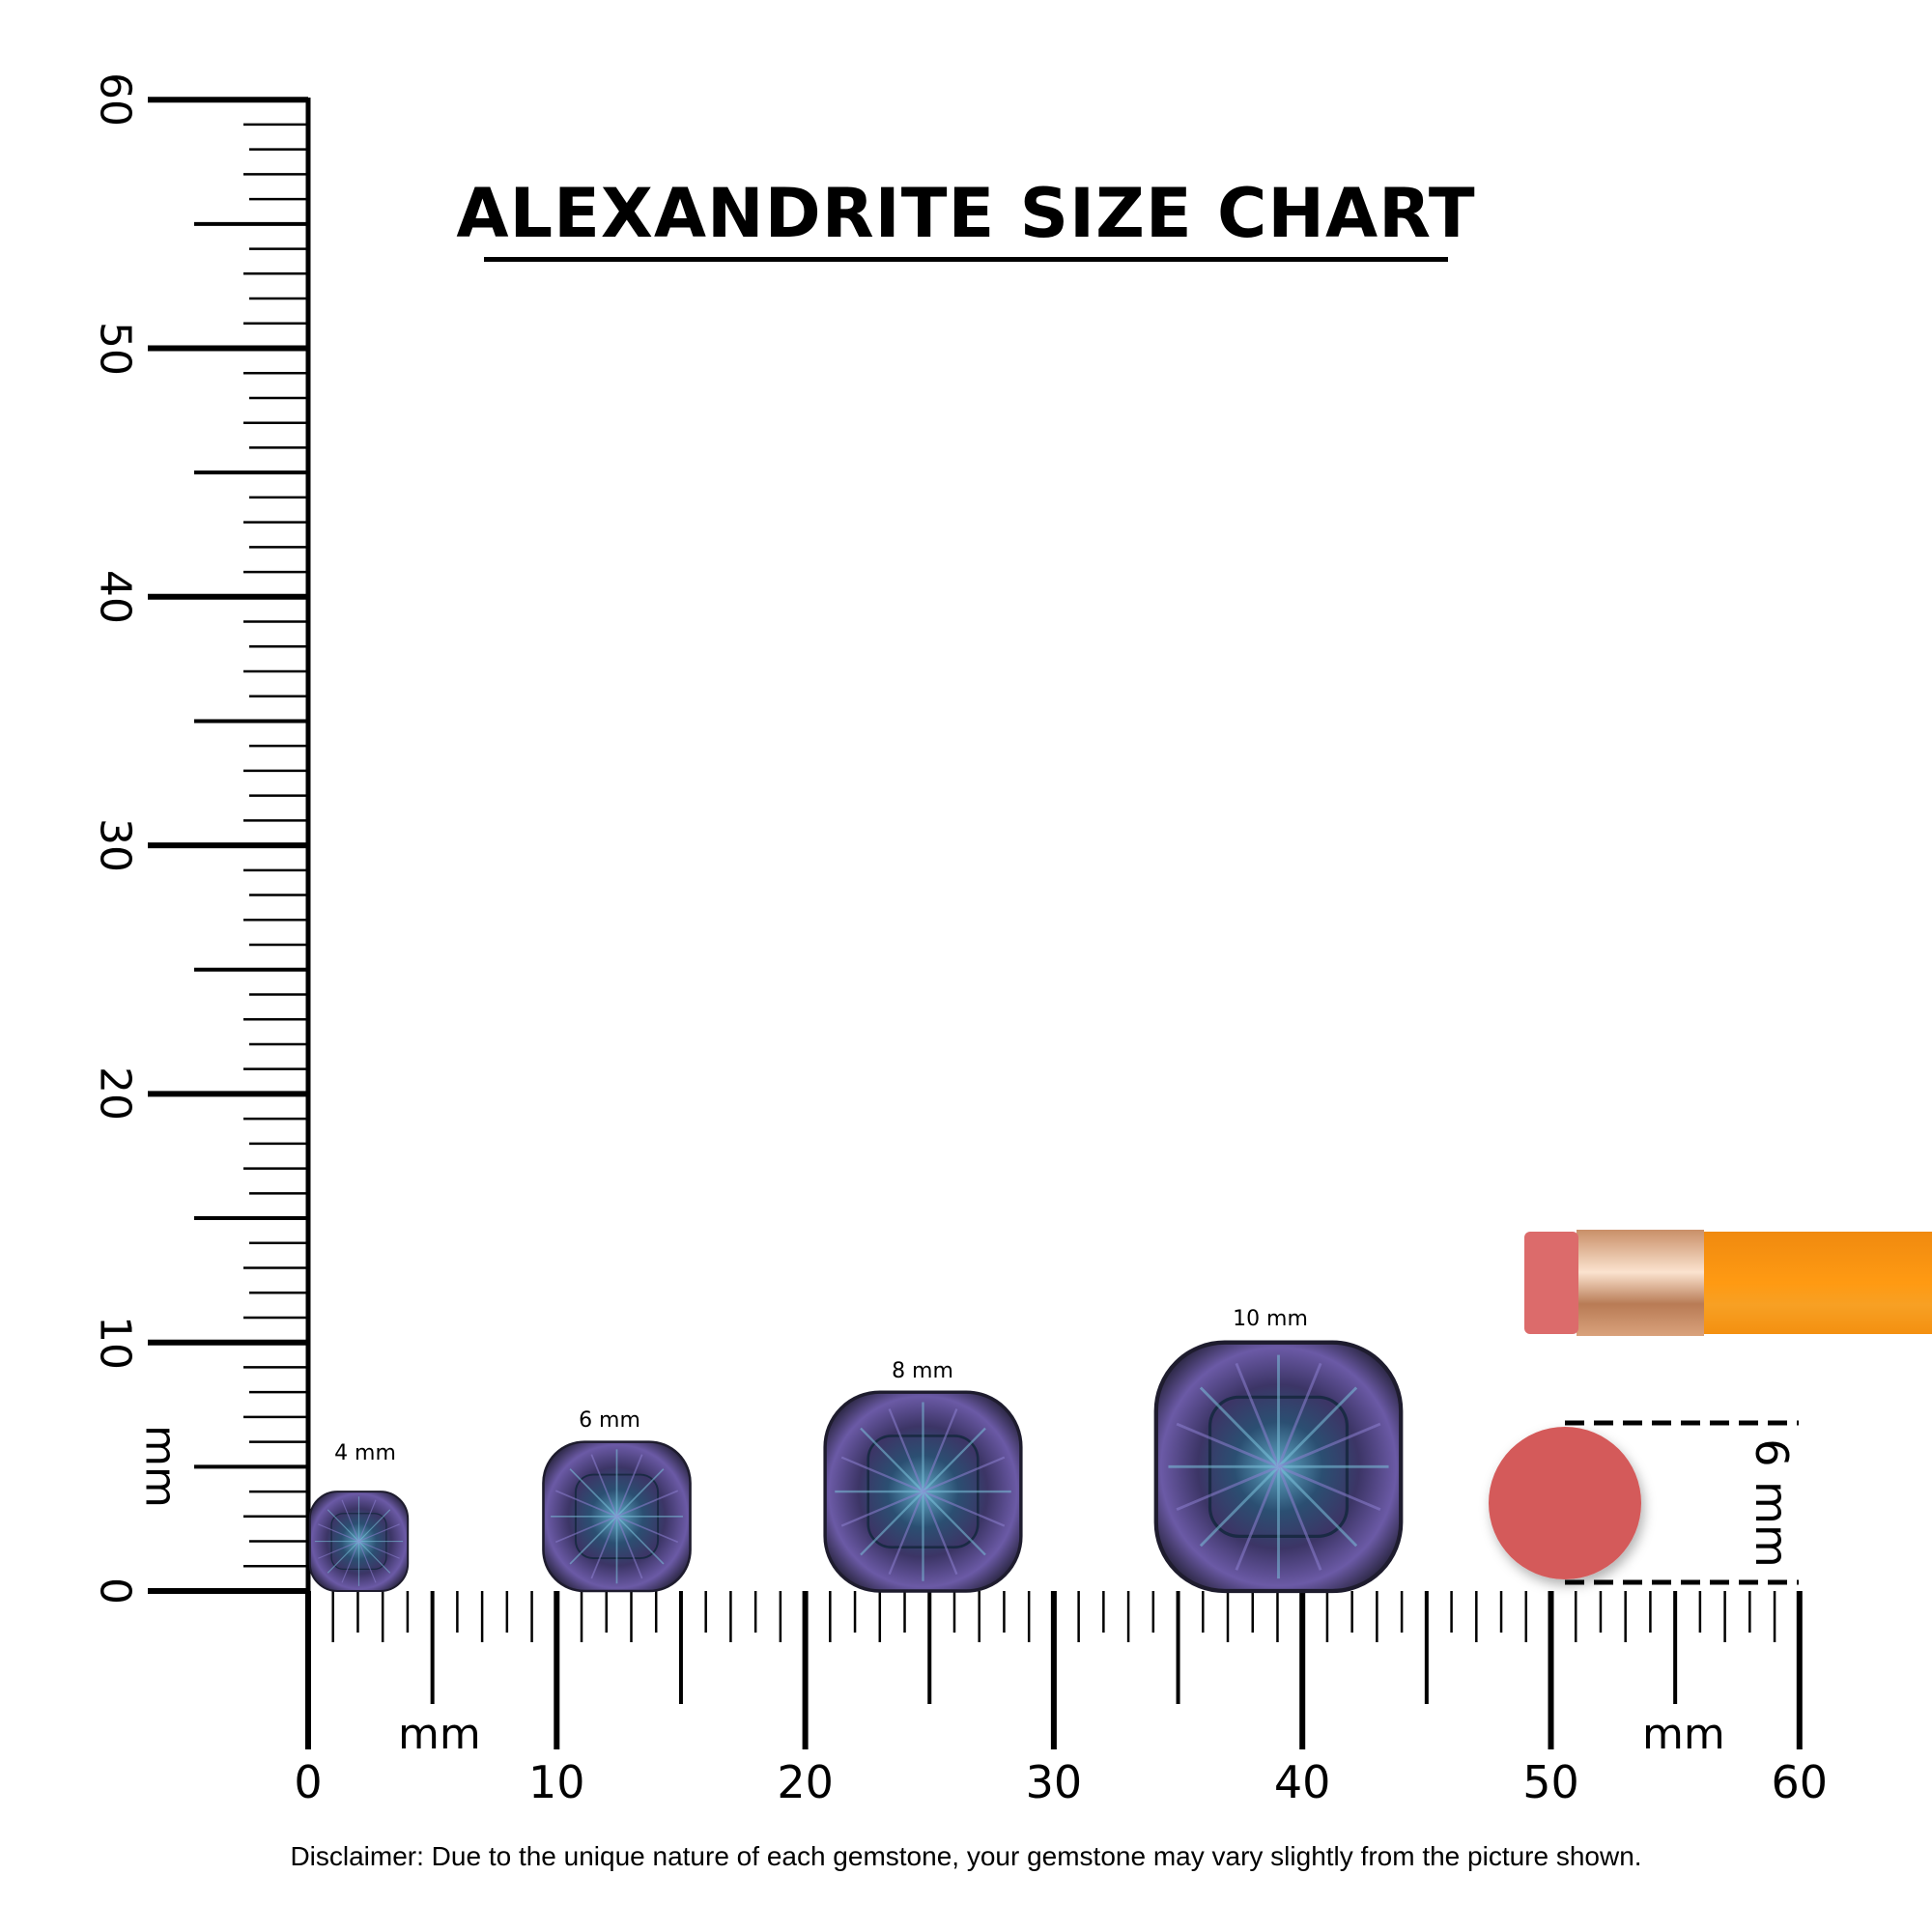 This screenshot has height=1932, width=1932. What do you see at coordinates (556, 1782) in the screenshot?
I see `x-tick-label: 10` at bounding box center [556, 1782].